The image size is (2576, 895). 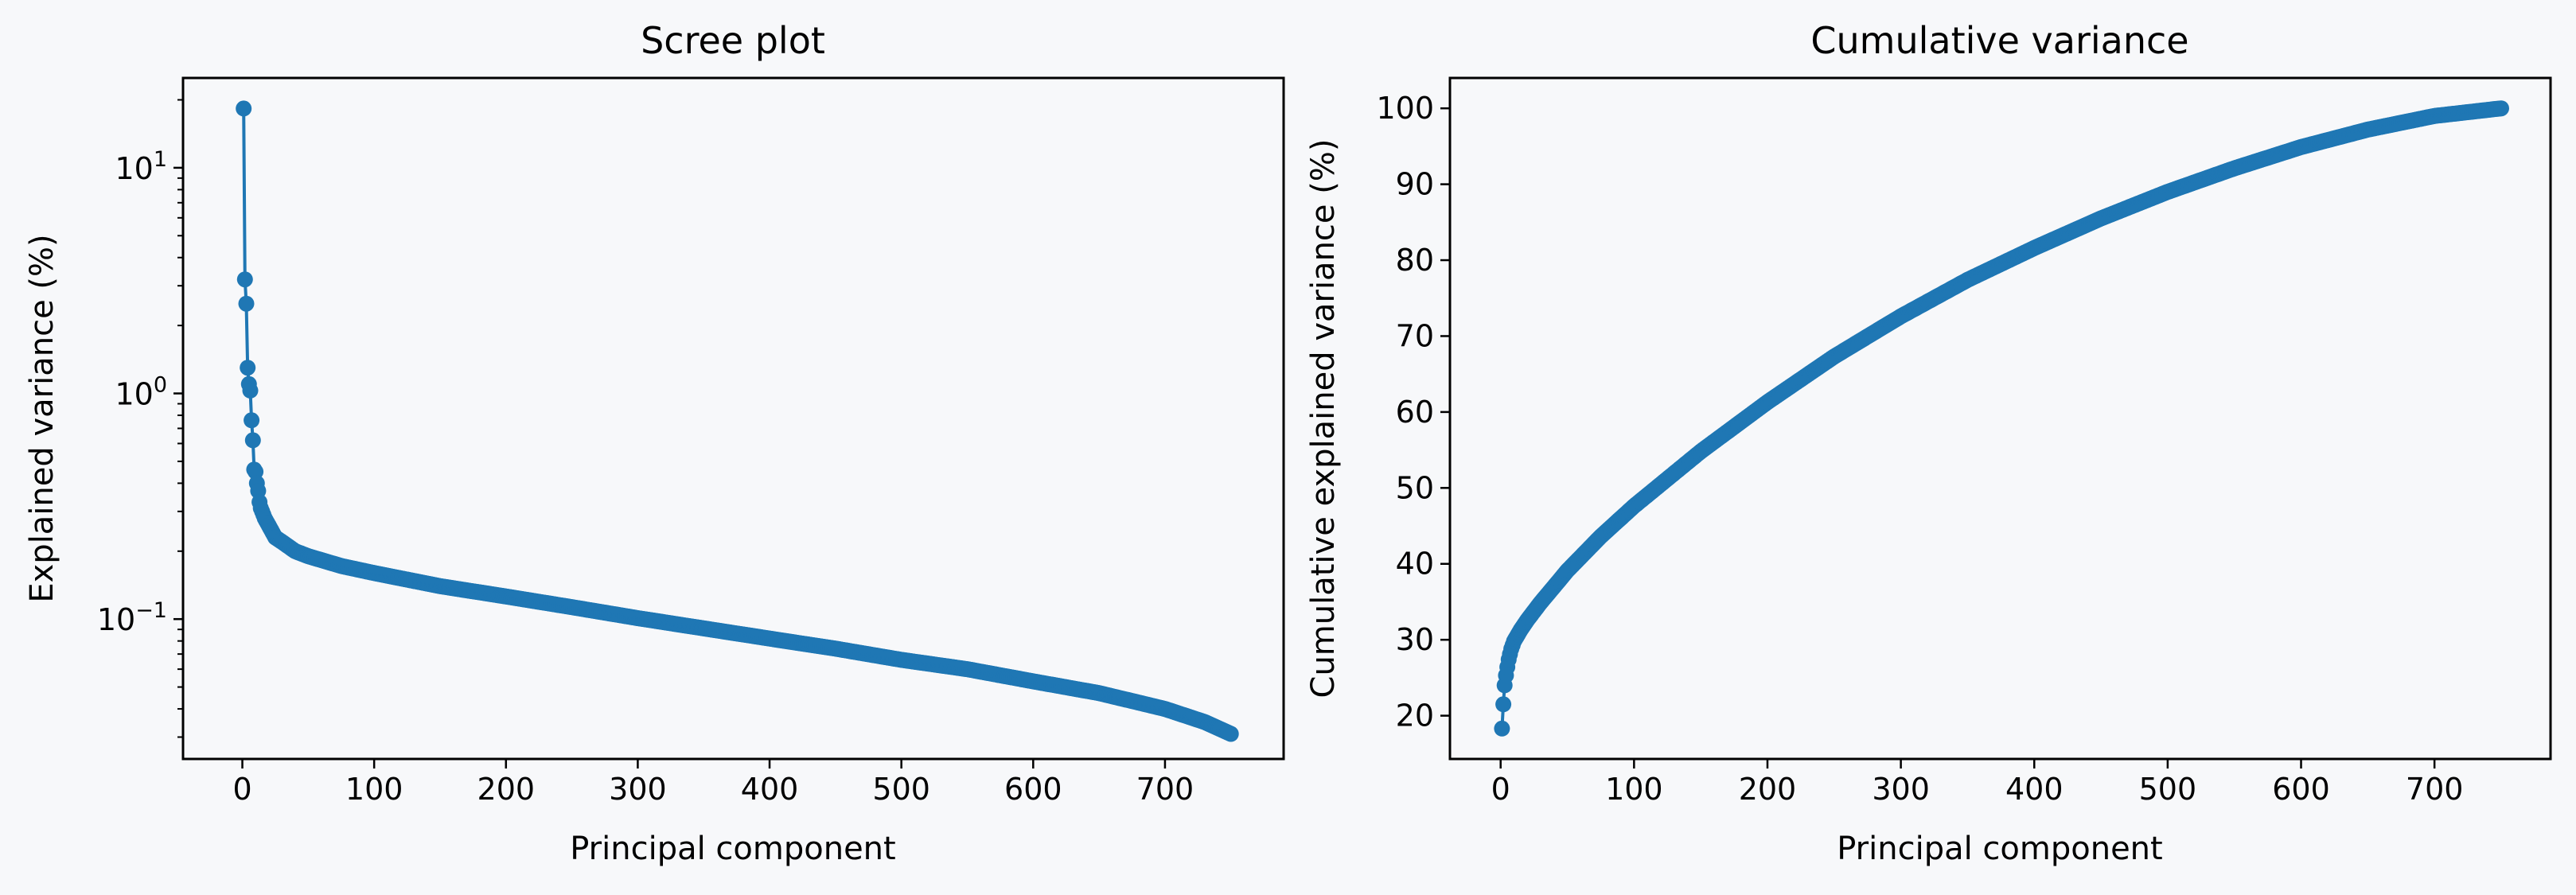 What do you see at coordinates (1415, 336) in the screenshot?
I see `y-tick-label: 70` at bounding box center [1415, 336].